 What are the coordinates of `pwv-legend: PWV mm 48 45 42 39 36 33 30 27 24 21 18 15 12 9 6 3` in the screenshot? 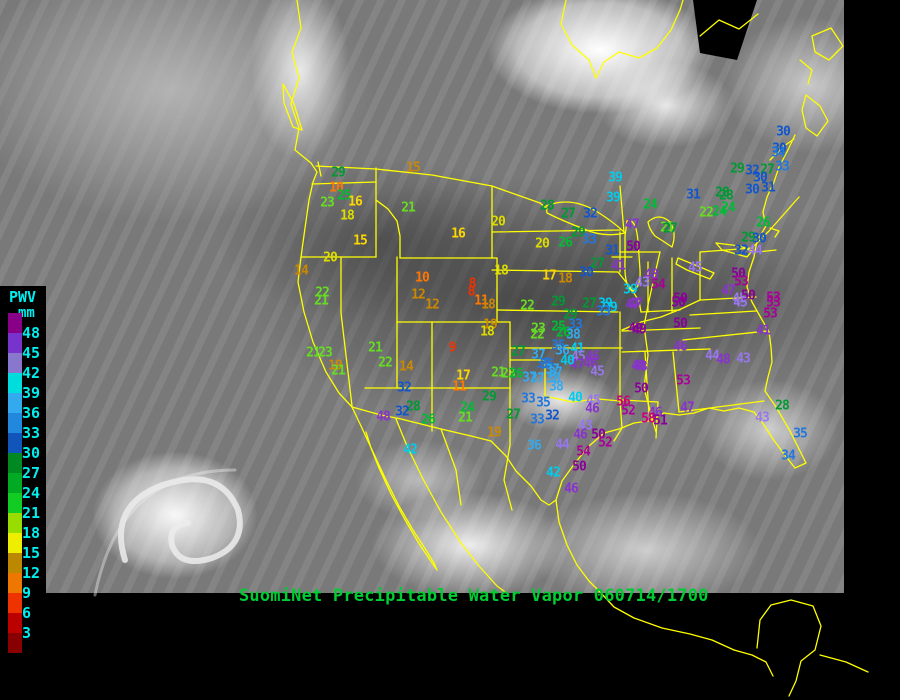 It's located at (23, 472).